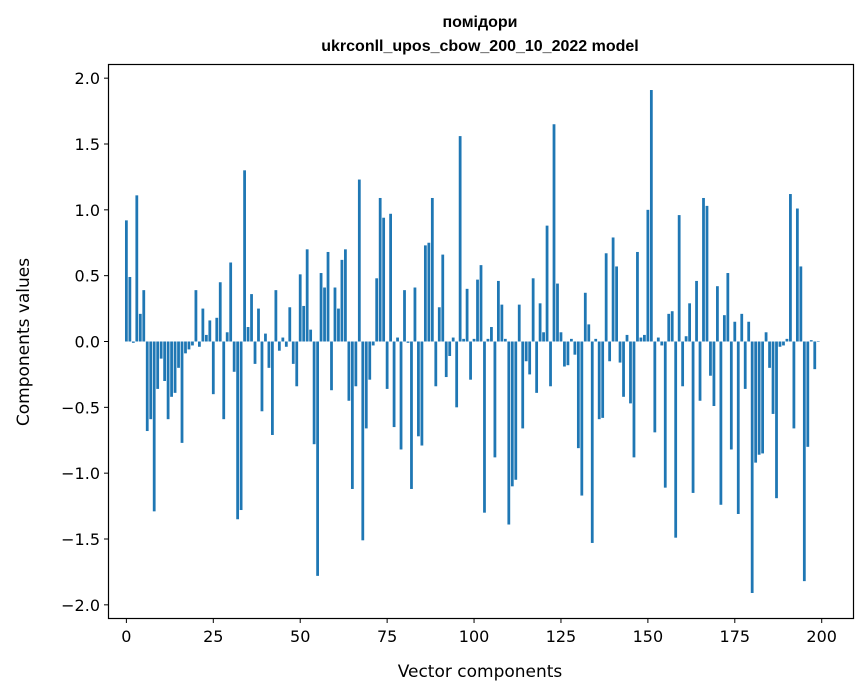 The width and height of the screenshot is (867, 696). I want to click on x-tick-label: 150, so click(648, 636).